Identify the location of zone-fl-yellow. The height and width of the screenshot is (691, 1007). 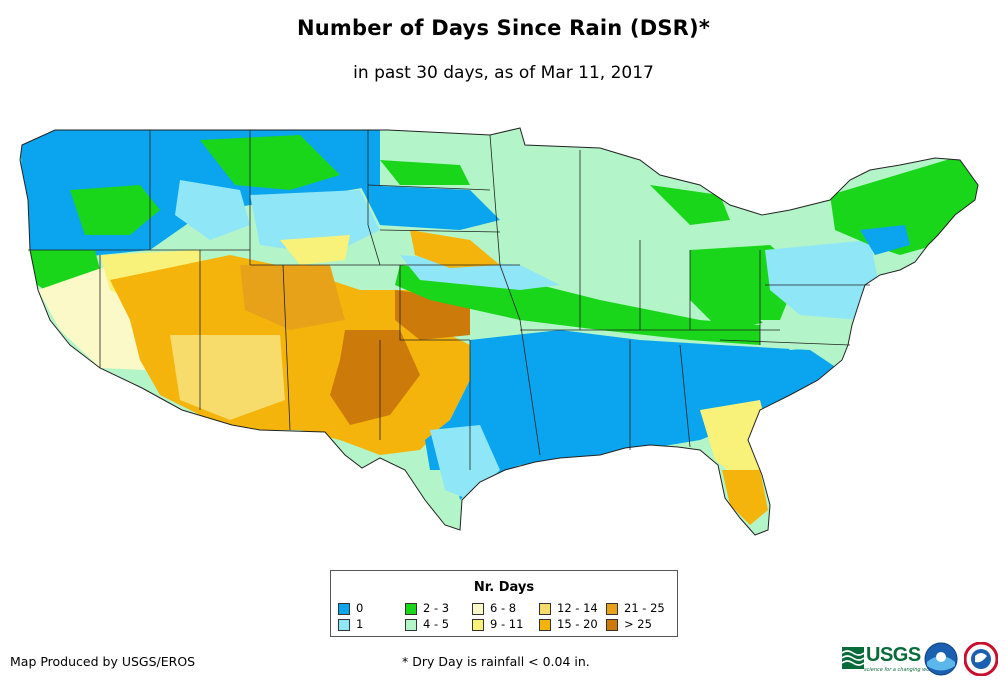
(735, 440).